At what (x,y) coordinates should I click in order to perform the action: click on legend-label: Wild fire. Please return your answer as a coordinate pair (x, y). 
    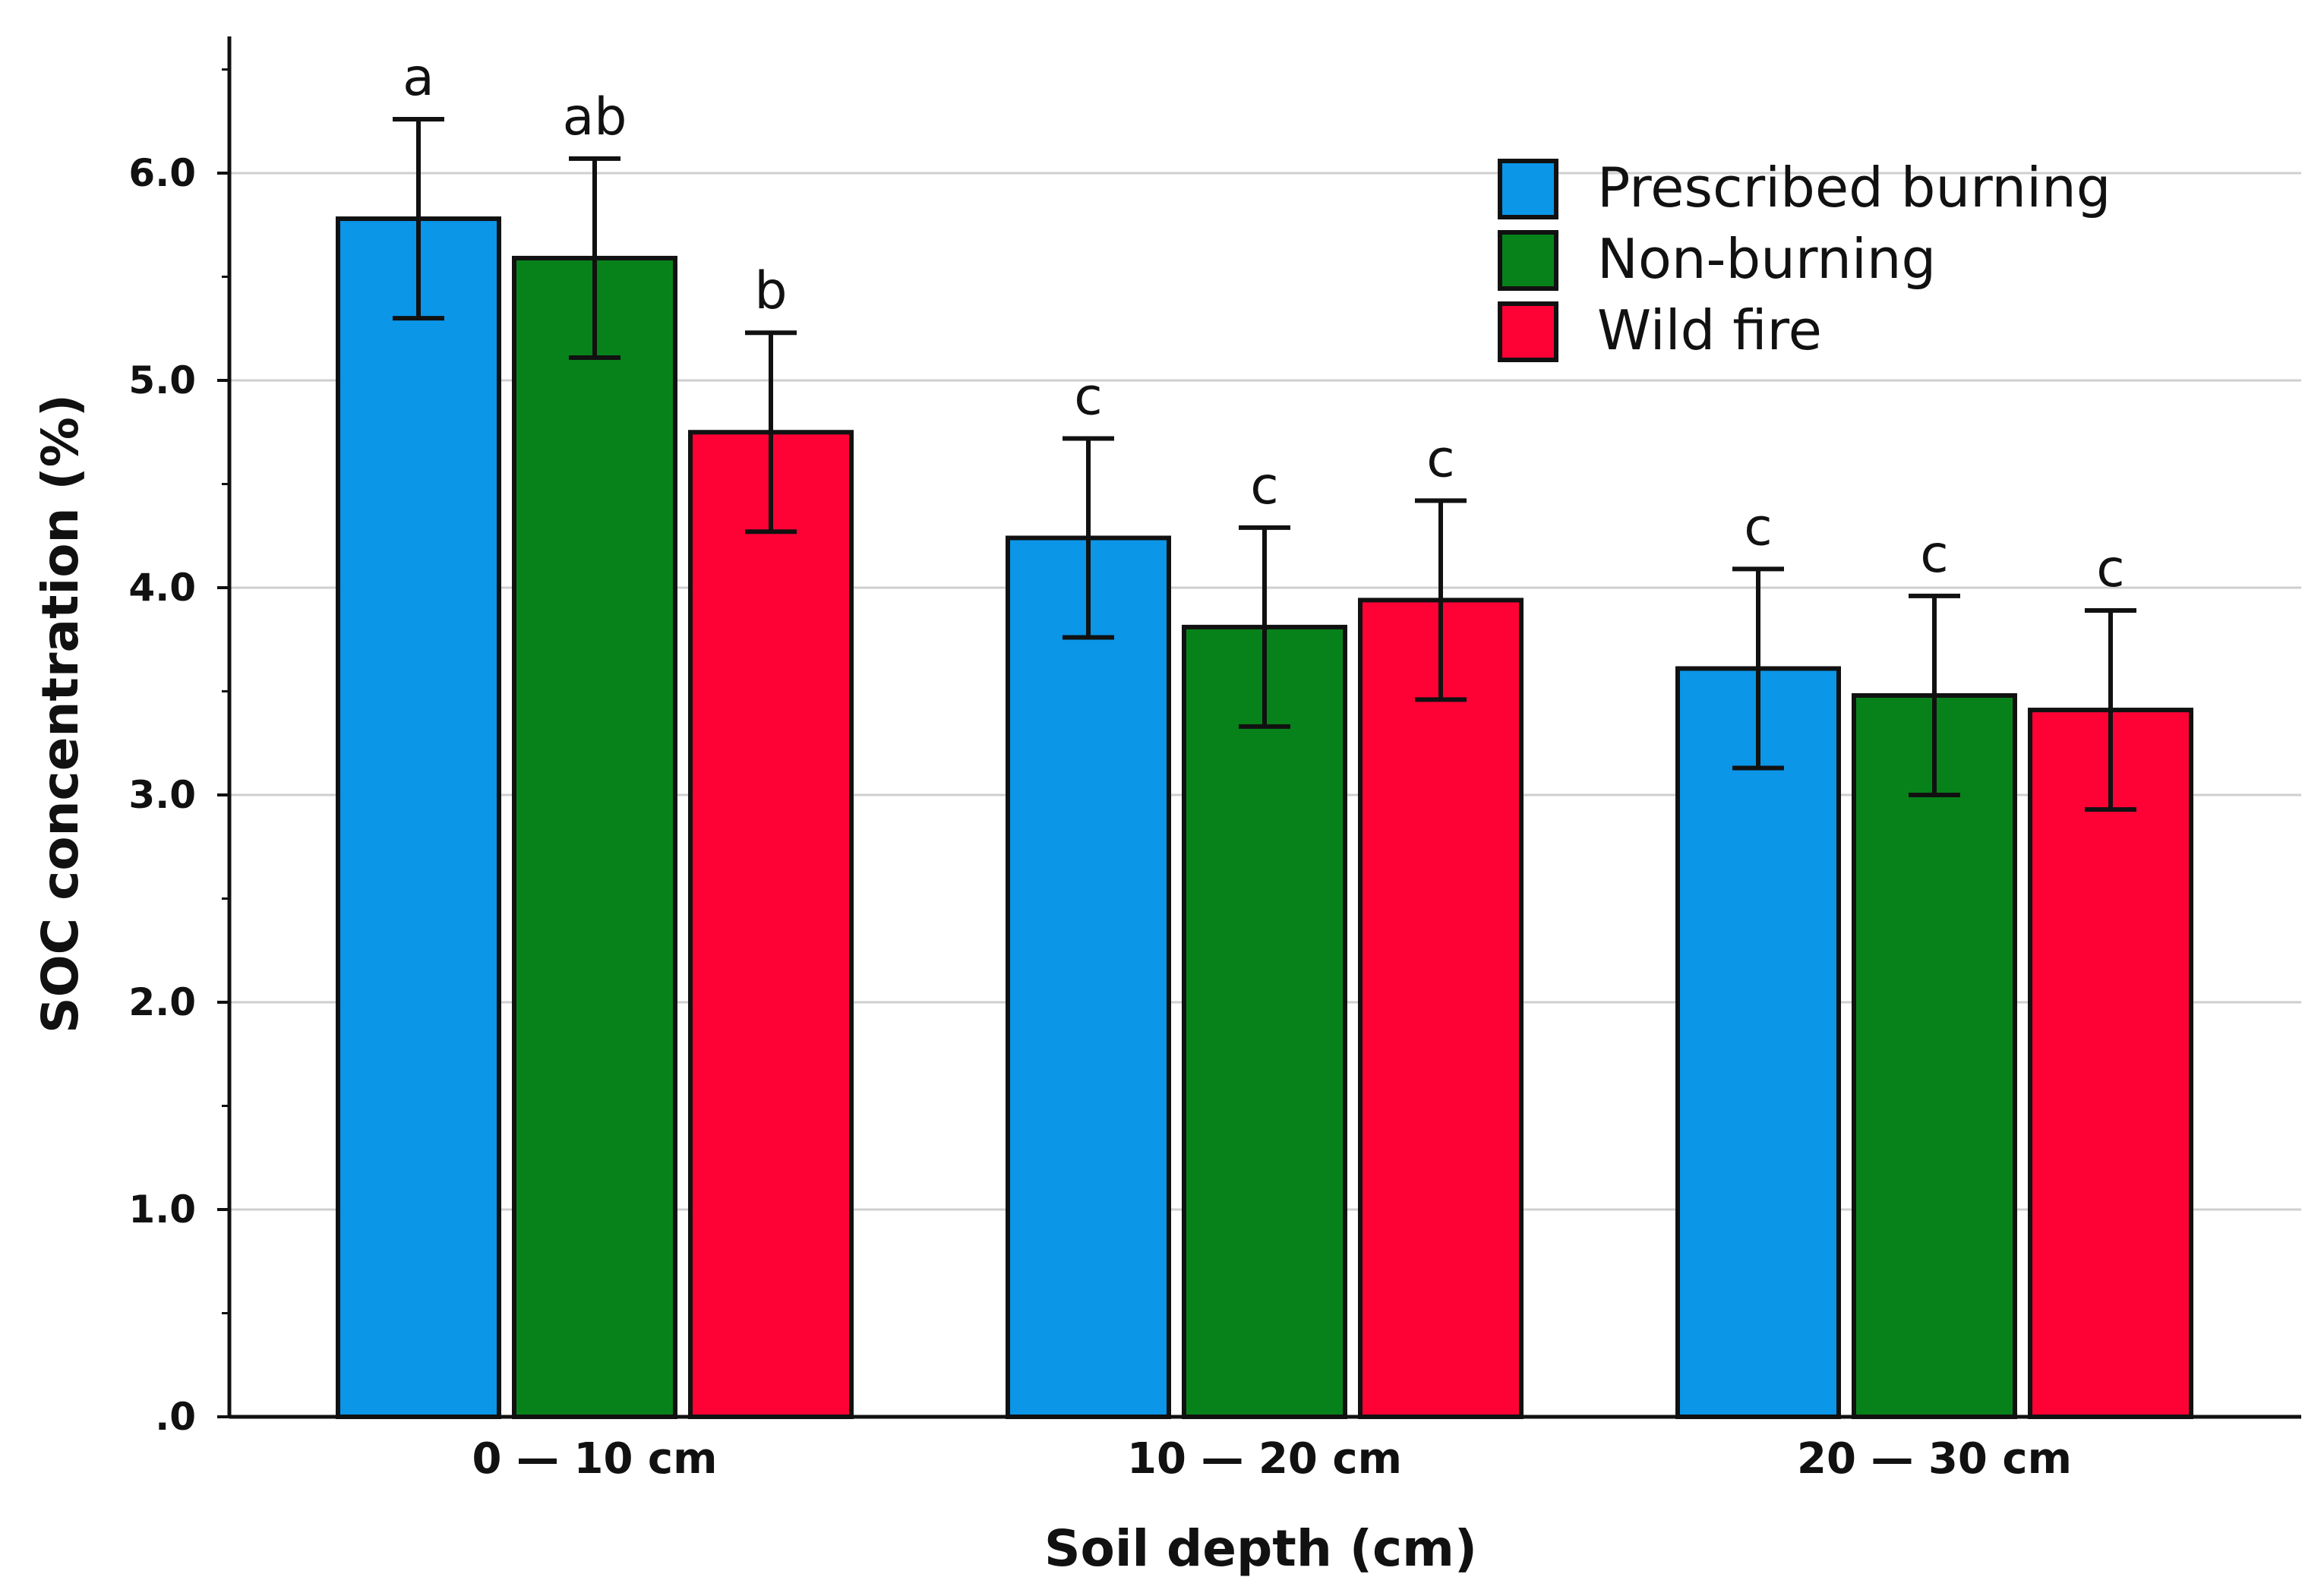
    Looking at the image, I should click on (1709, 330).